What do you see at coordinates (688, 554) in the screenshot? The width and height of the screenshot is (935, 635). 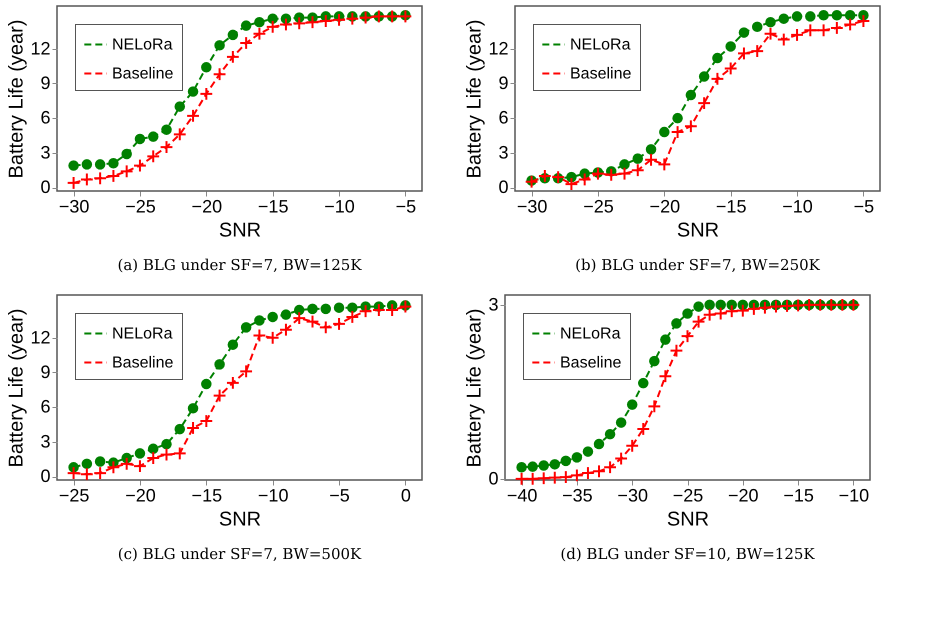 I see `text: (d) BLG under SF=10, BW=125K` at bounding box center [688, 554].